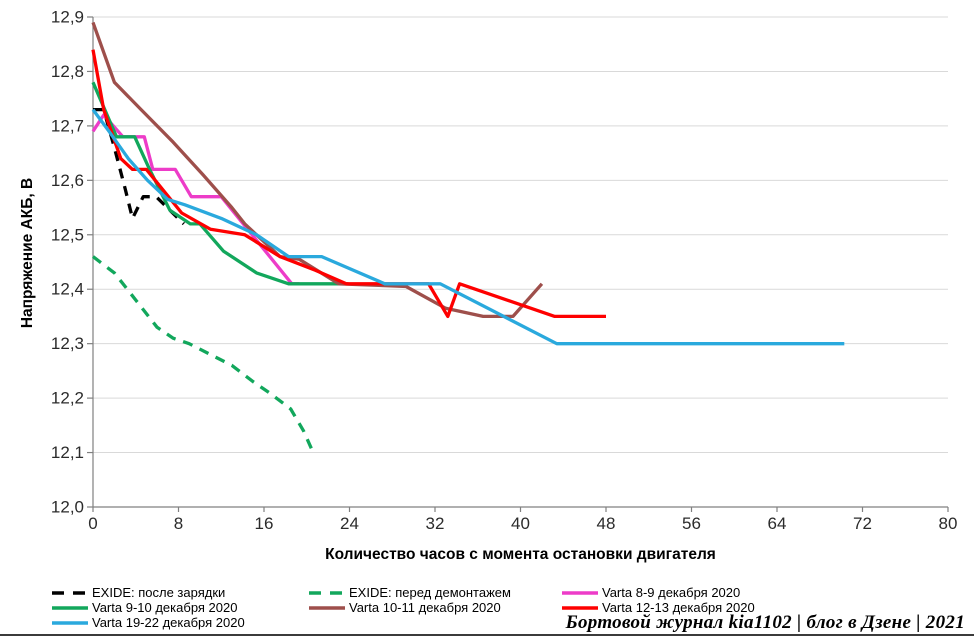 This screenshot has width=974, height=640. Describe the element at coordinates (264, 523) in the screenshot. I see `x-tick-label: 16` at that location.